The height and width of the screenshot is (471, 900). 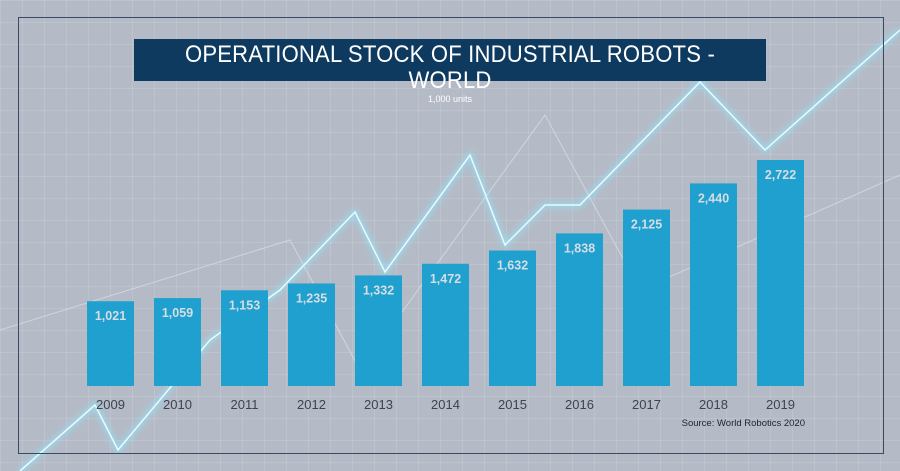 I want to click on x-tick-label: 2011, so click(x=245, y=404).